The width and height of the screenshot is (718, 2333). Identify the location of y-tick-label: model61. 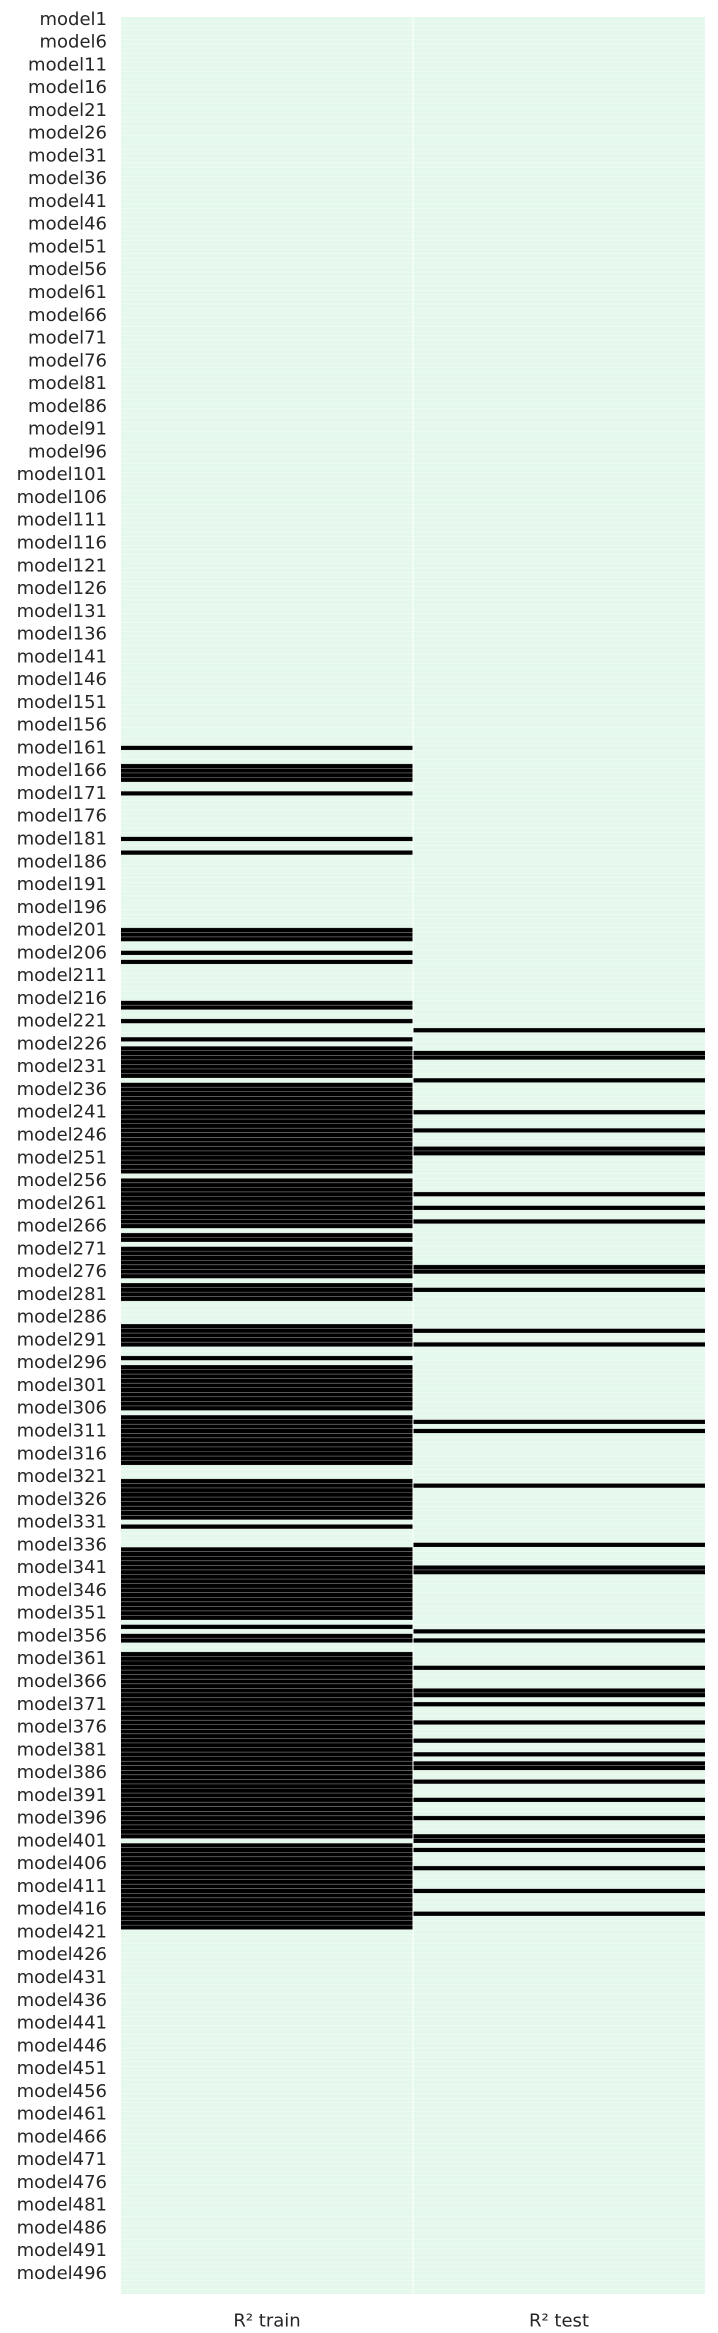
(67, 292).